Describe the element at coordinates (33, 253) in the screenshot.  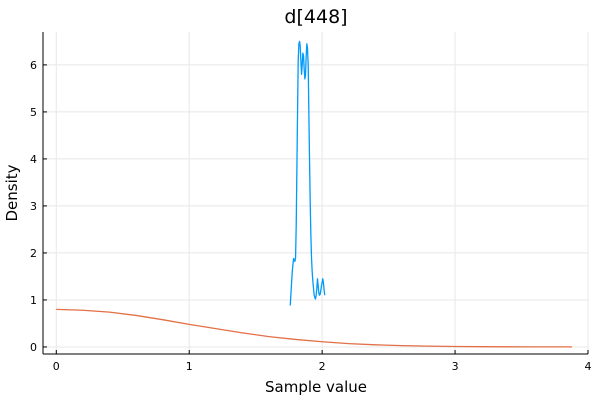
I see `y-tick-label: 2` at that location.